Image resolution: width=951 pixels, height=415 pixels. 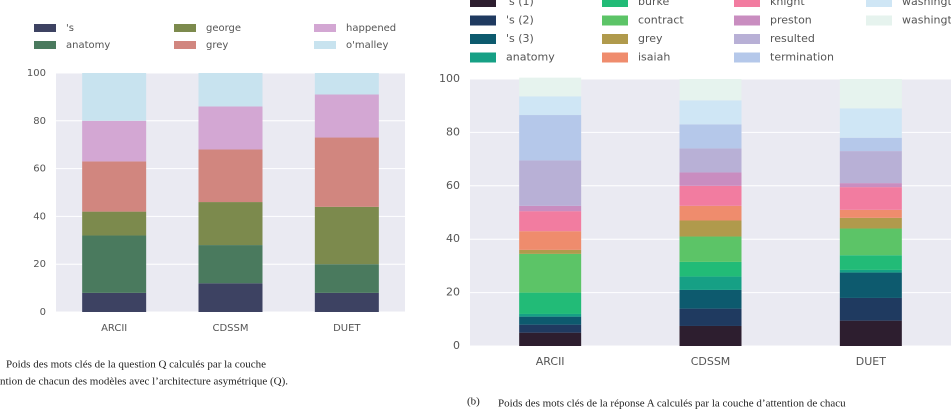 I want to click on legend-label: resulted, so click(x=792, y=38).